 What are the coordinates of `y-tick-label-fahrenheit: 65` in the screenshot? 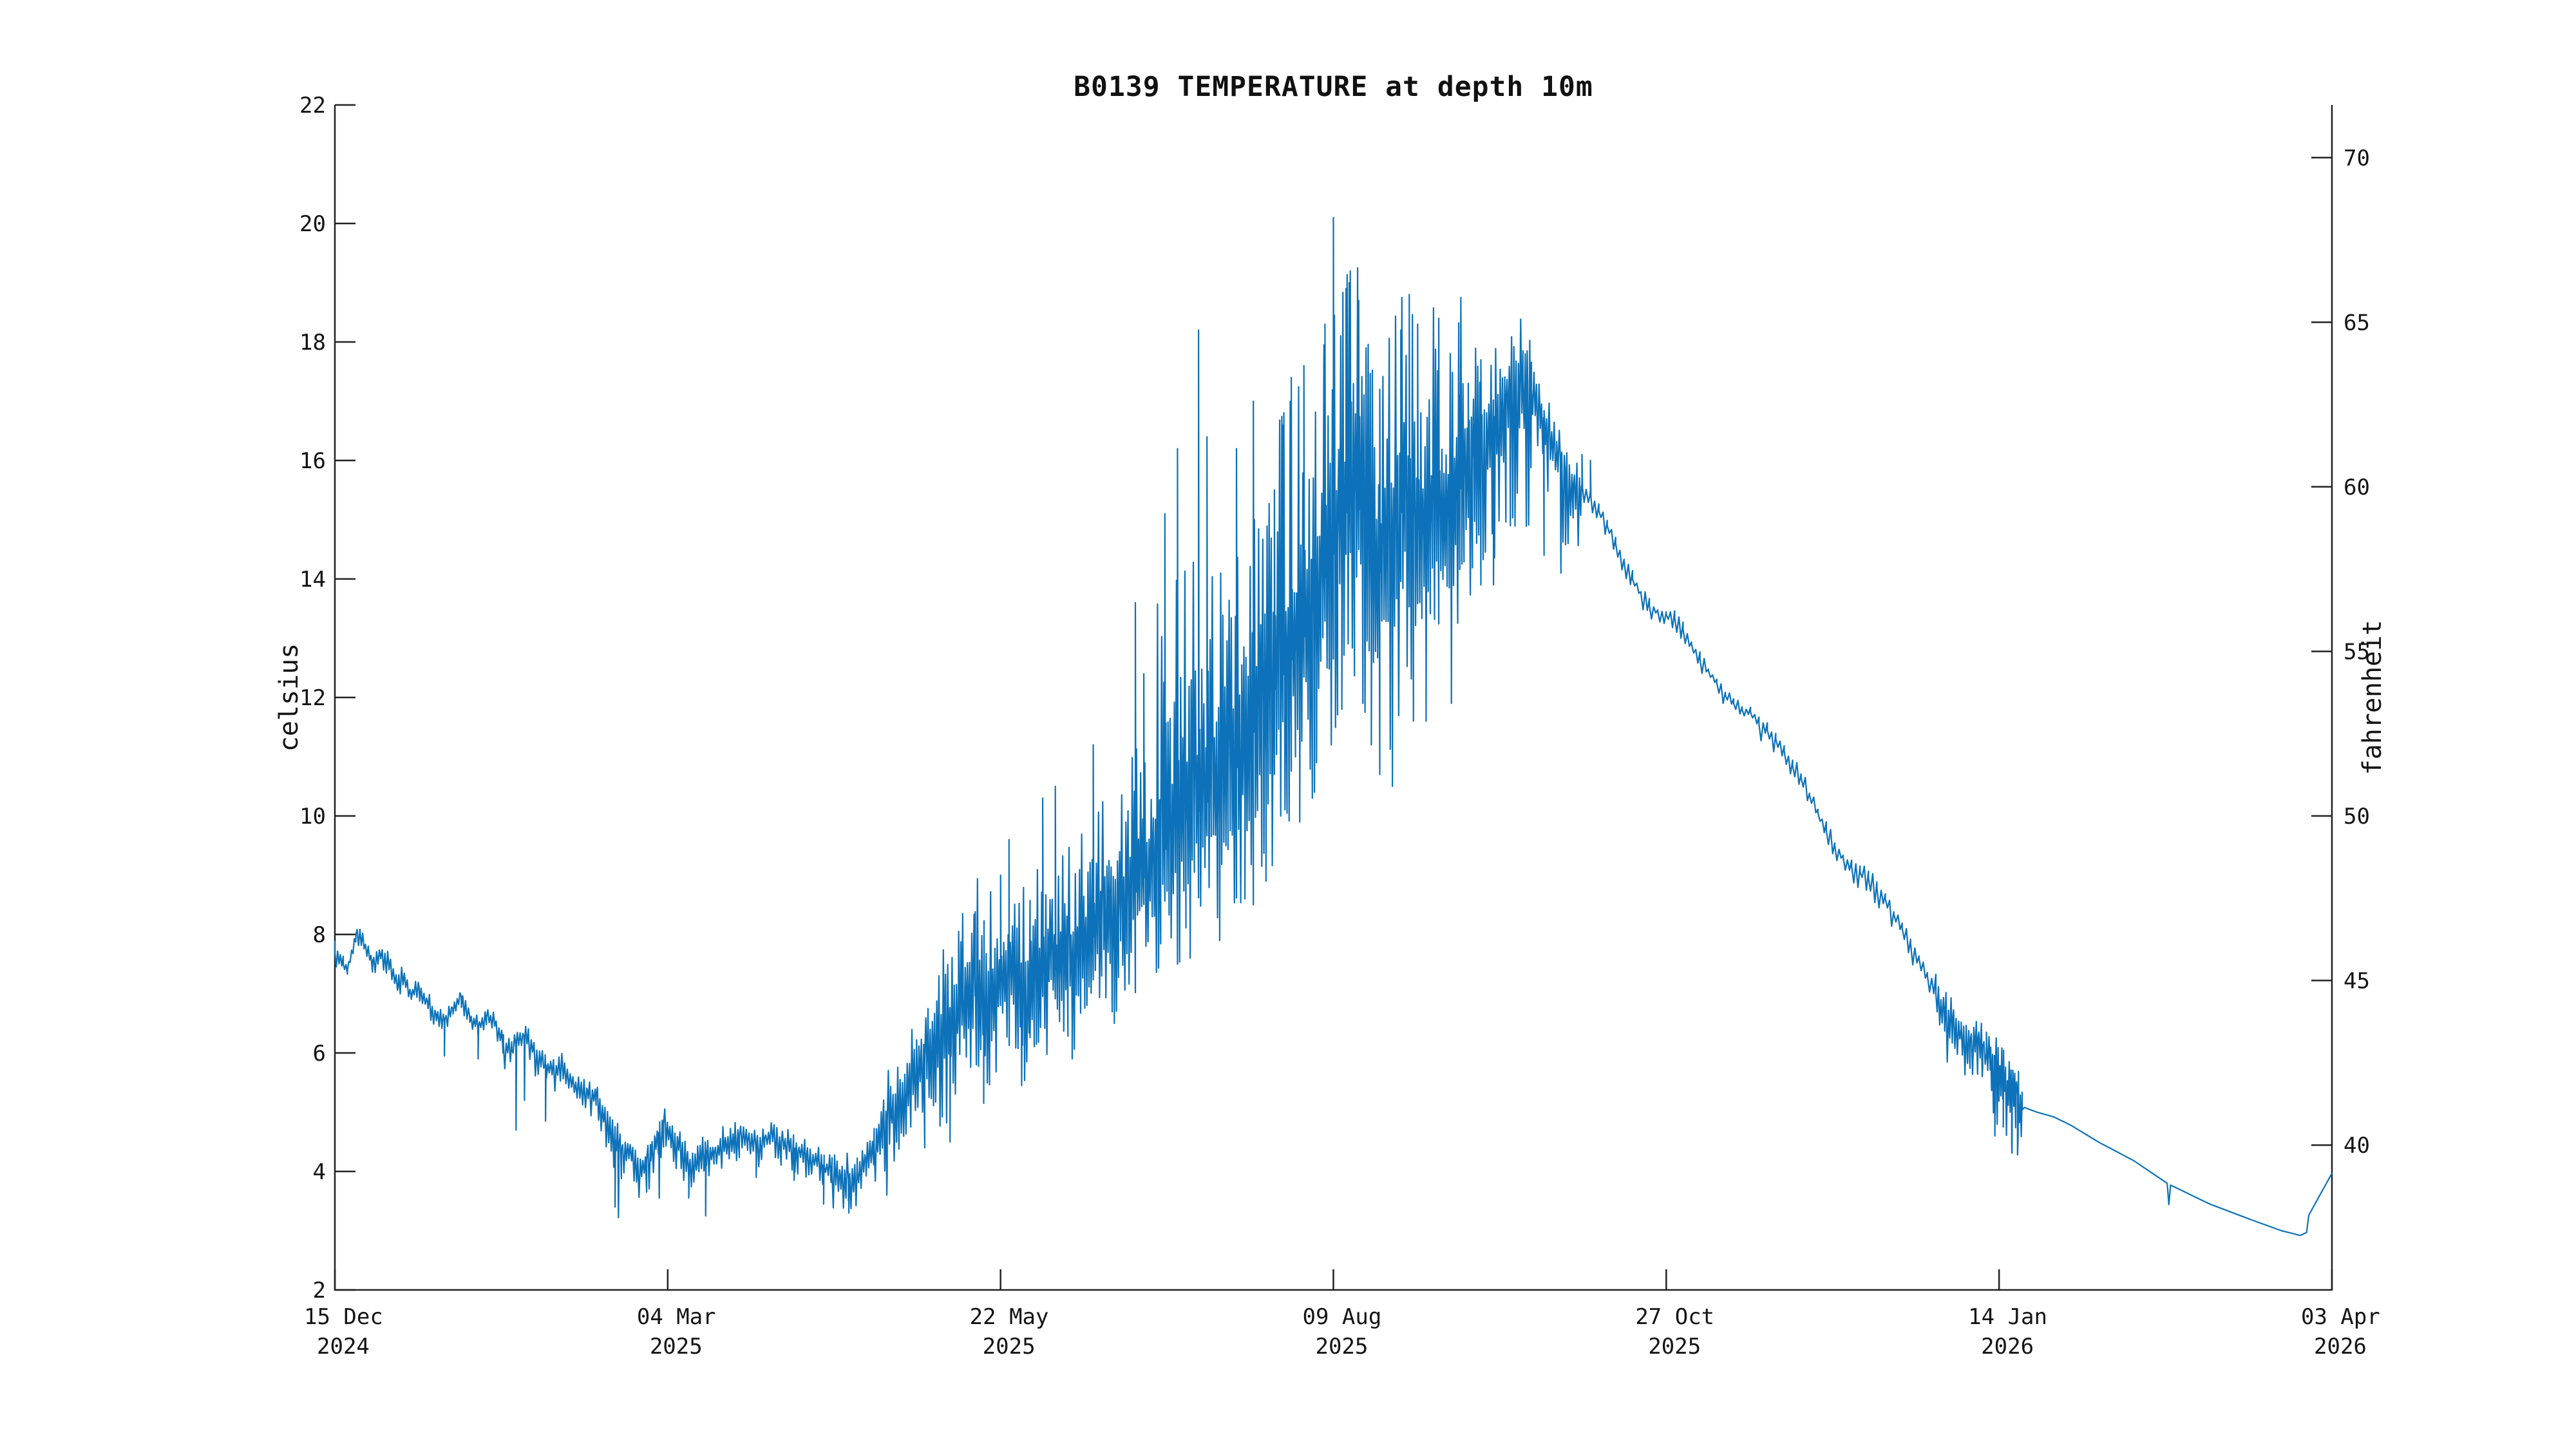 It's located at (2357, 323).